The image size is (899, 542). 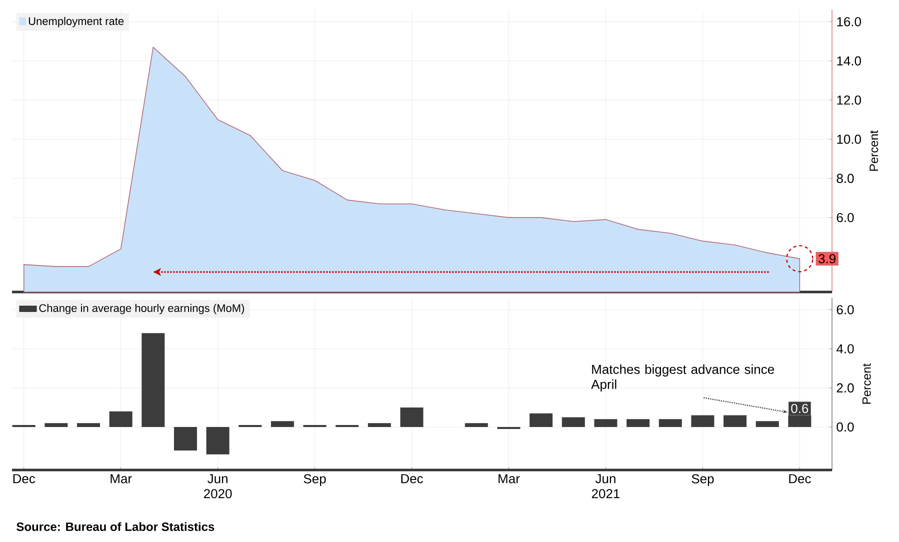 I want to click on y-tick-label: 16.0, so click(x=849, y=21).